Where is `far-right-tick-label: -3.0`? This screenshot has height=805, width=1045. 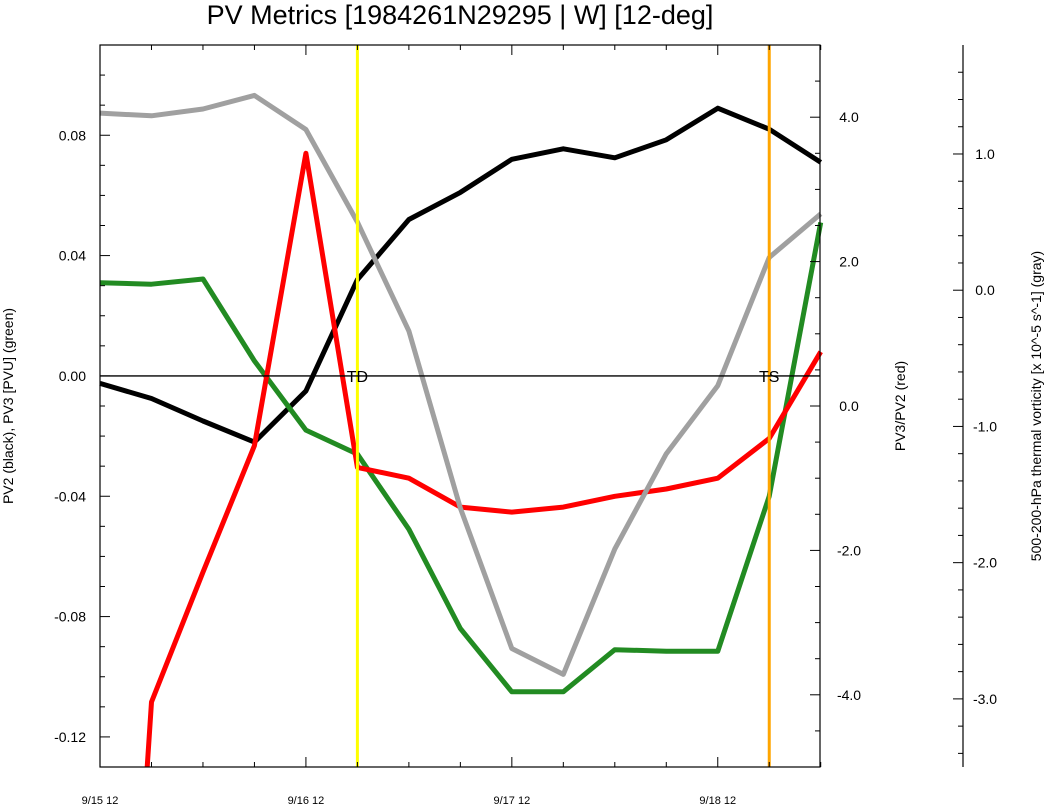 far-right-tick-label: -3.0 is located at coordinates (985, 699).